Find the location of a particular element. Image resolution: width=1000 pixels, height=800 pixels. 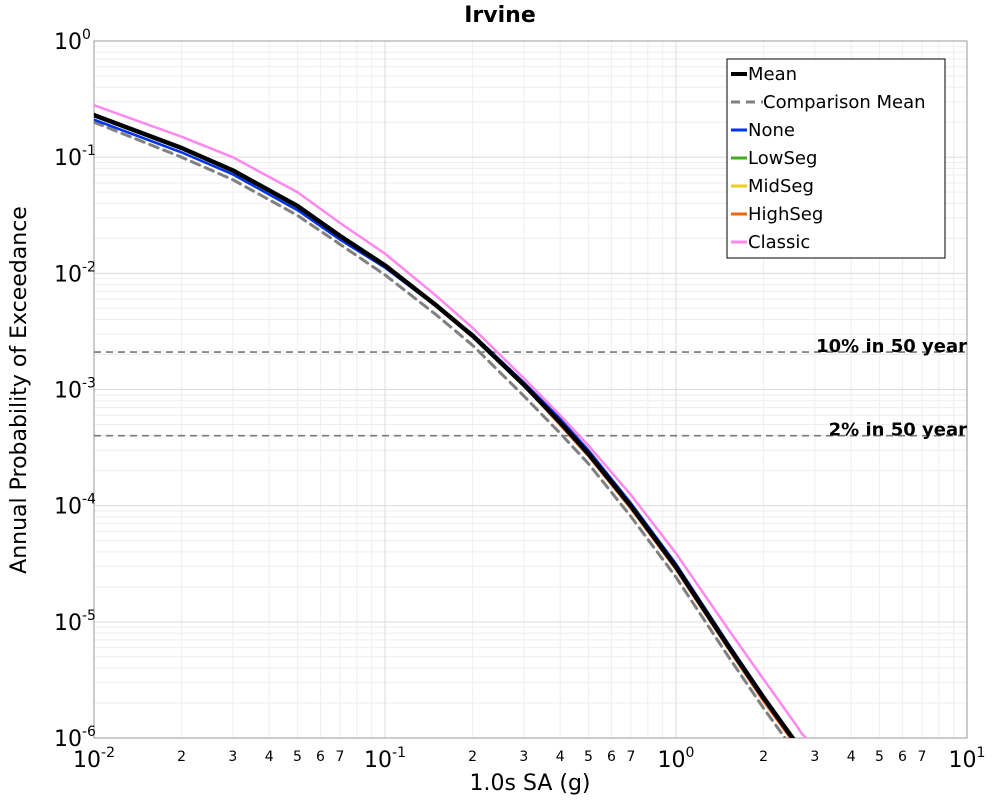

legend-label: Comparison Mean is located at coordinates (844, 102).